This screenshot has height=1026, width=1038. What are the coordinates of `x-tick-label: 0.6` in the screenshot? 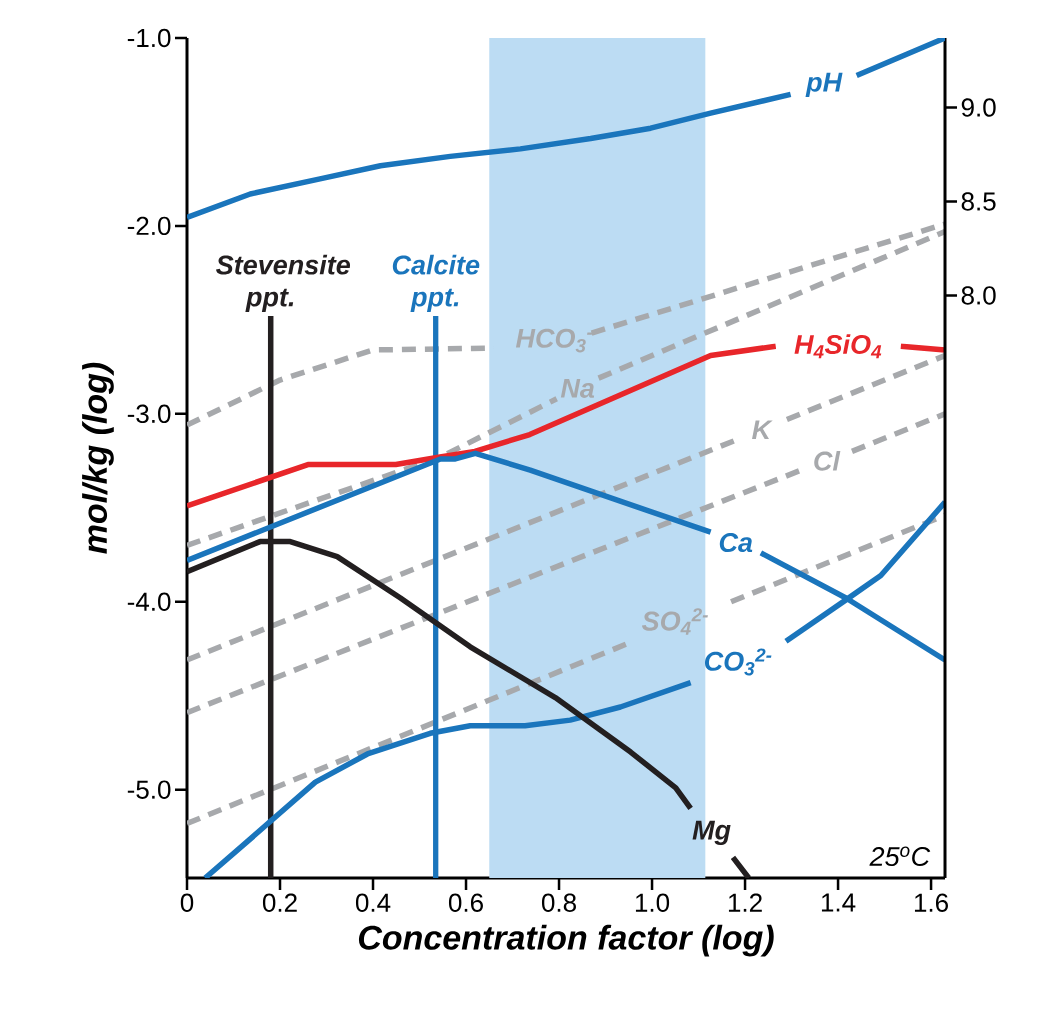 It's located at (465, 902).